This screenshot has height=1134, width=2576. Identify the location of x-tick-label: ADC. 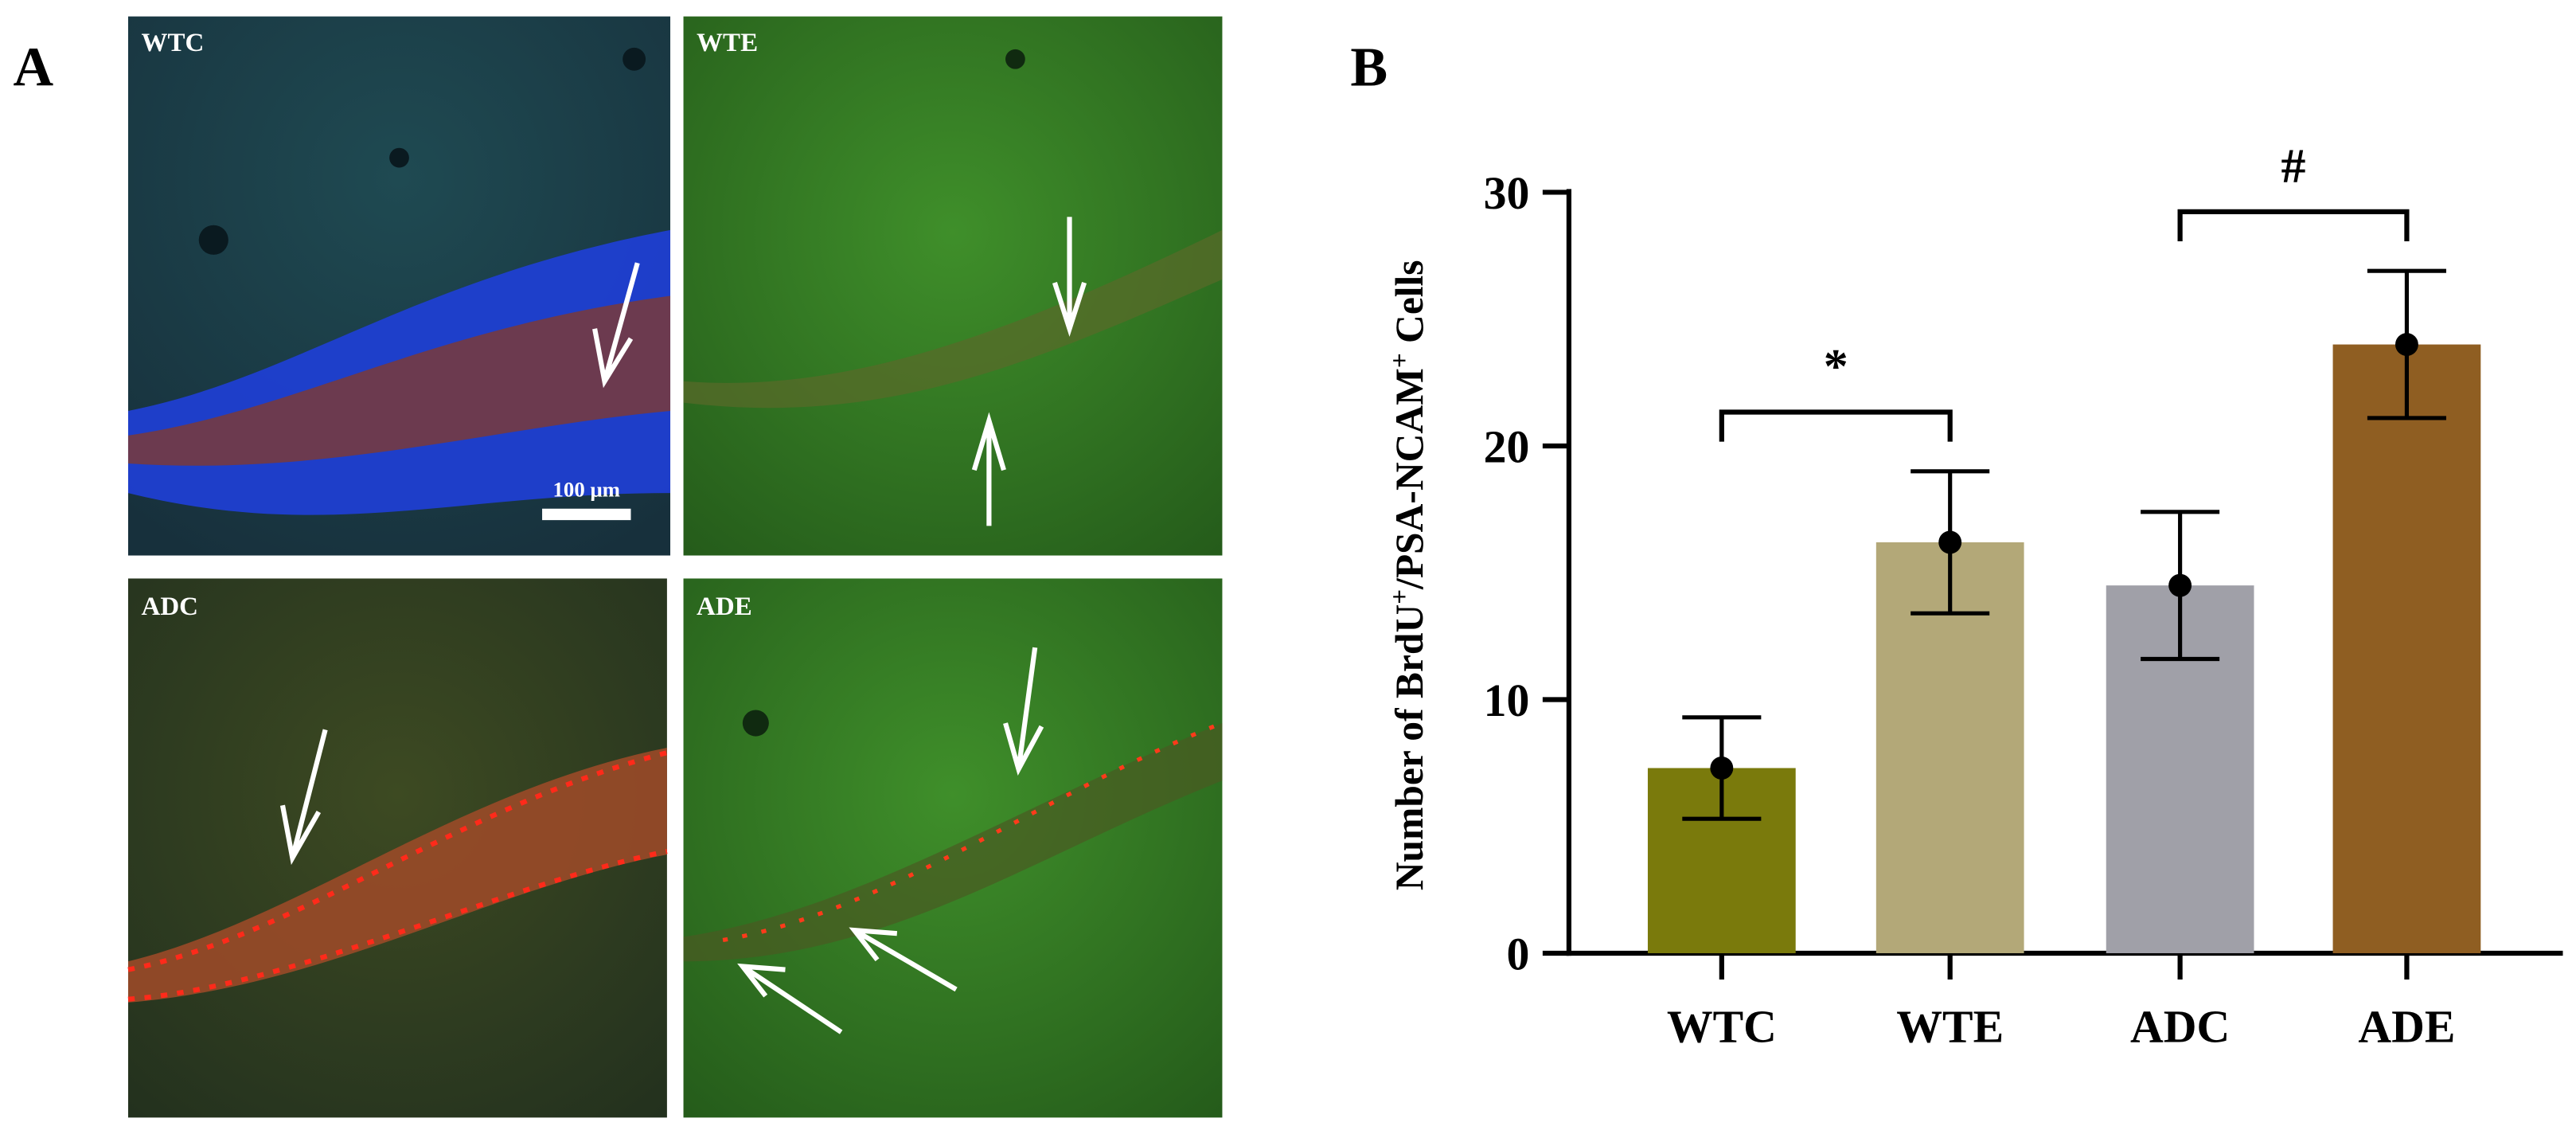
(2180, 1027).